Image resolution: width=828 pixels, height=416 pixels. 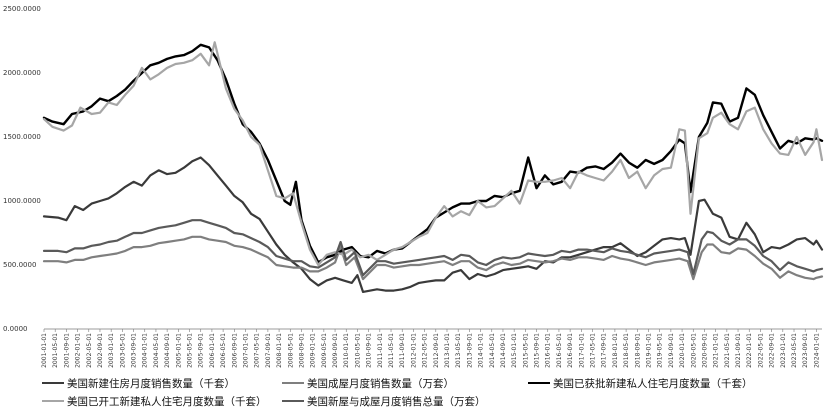 I want to click on x-tick-label: 2004-05-01, so click(x=156, y=350).